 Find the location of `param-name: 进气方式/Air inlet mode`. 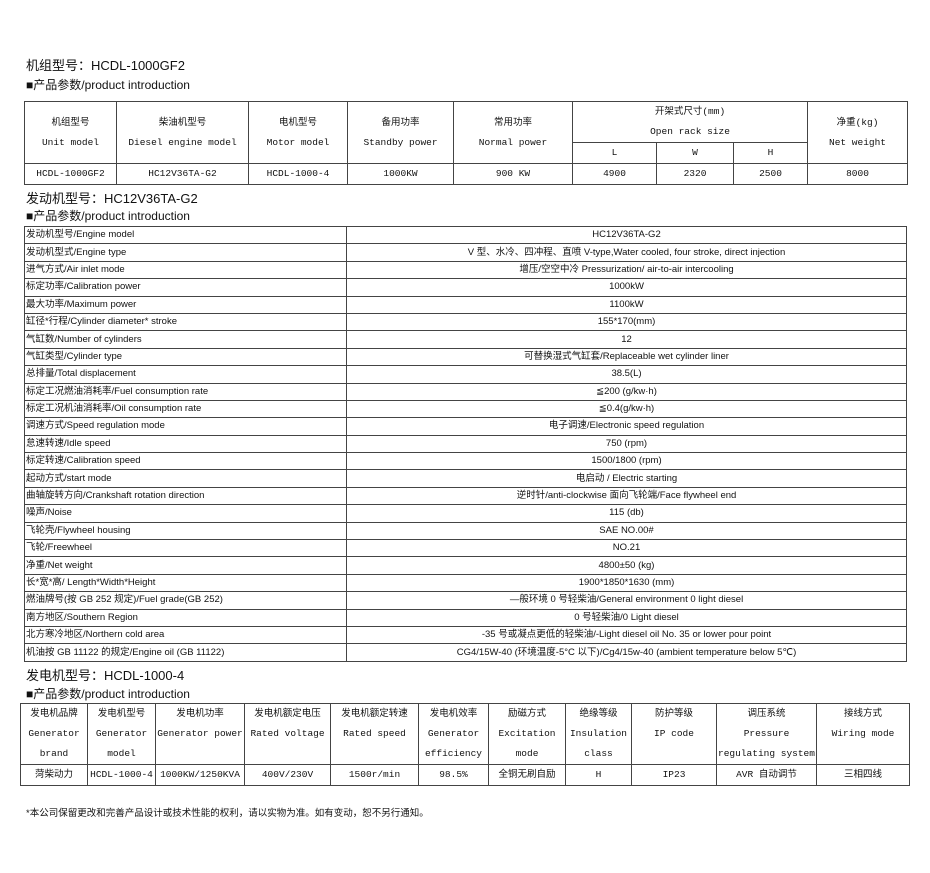

param-name: 进气方式/Air inlet mode is located at coordinates (185, 270).